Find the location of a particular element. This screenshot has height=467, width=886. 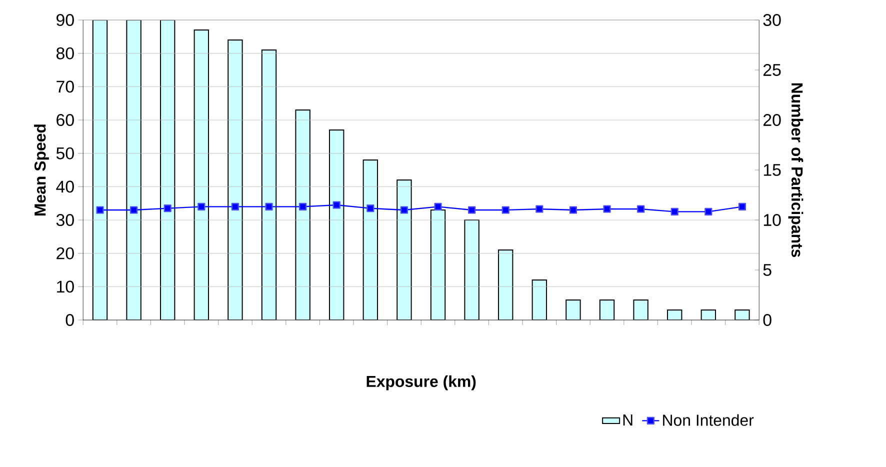

y2-tick-label: 5 is located at coordinates (767, 270).